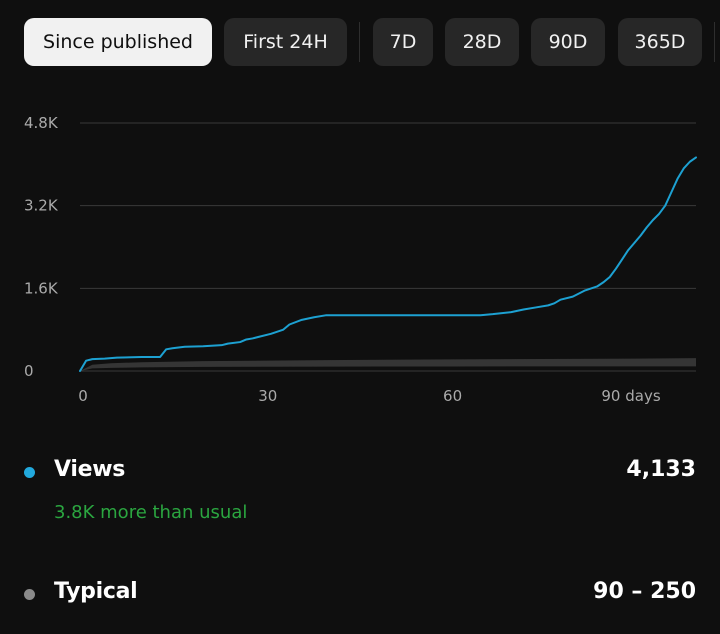 Image resolution: width=720 pixels, height=634 pixels. What do you see at coordinates (151, 512) in the screenshot?
I see `views-comparison-text: 3.8K more than usual` at bounding box center [151, 512].